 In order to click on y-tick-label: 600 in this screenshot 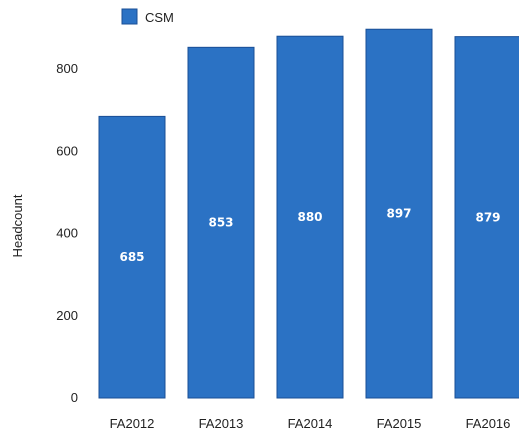, I will do `click(67, 150)`.